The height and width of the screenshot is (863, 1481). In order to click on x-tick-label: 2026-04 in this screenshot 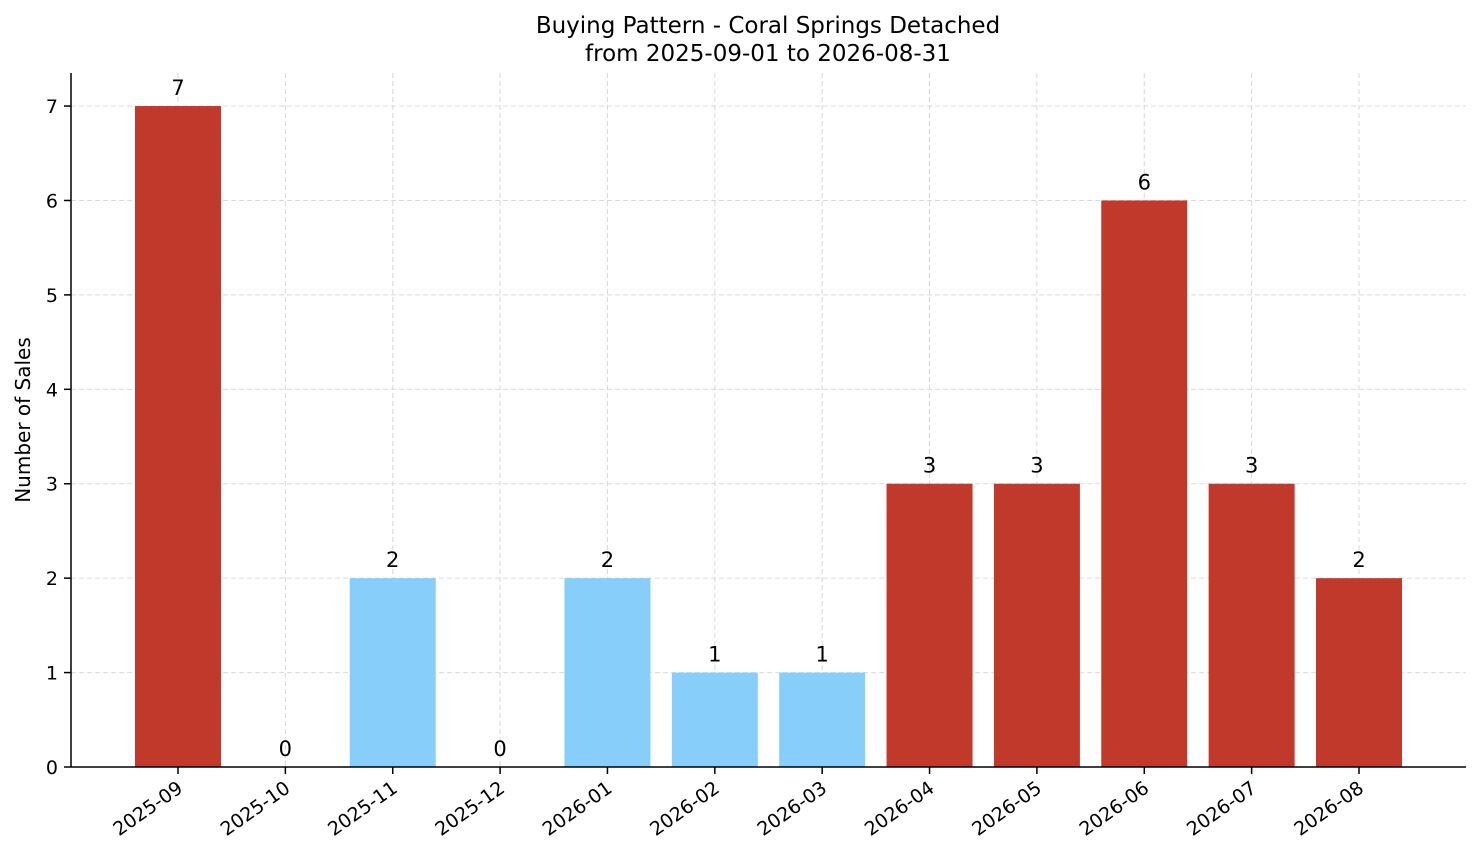, I will do `click(900, 809)`.